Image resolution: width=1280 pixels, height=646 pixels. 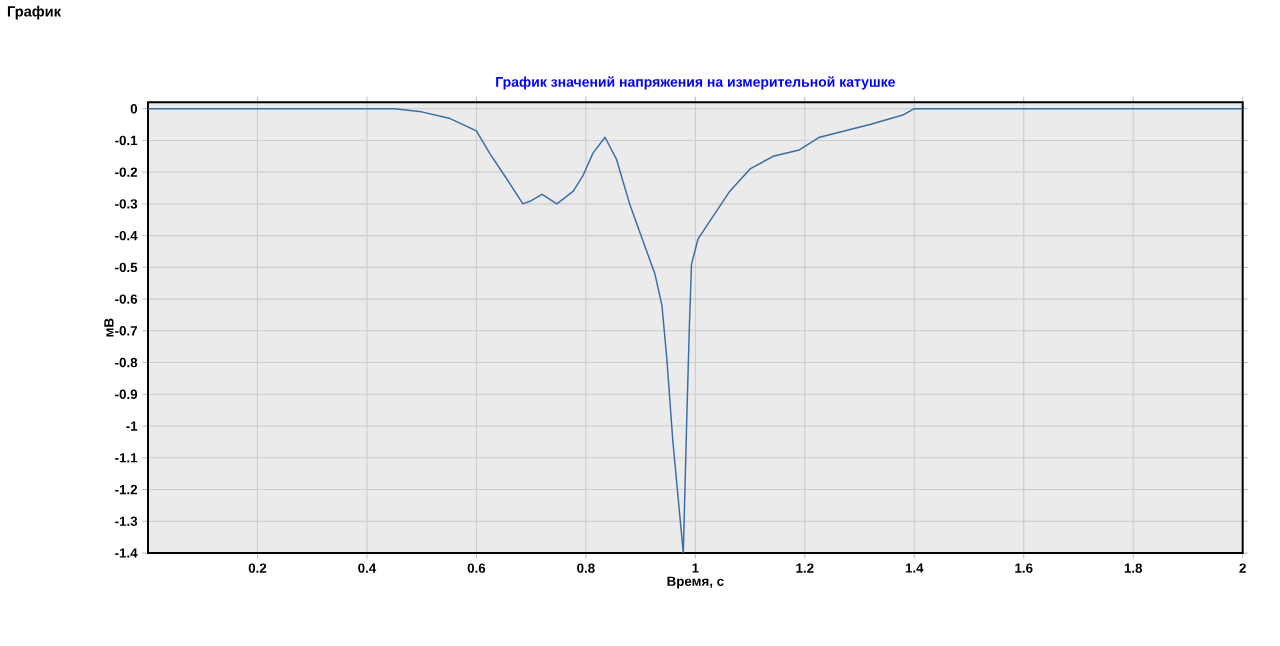 I want to click on y-tick-label: 0, so click(x=134, y=108).